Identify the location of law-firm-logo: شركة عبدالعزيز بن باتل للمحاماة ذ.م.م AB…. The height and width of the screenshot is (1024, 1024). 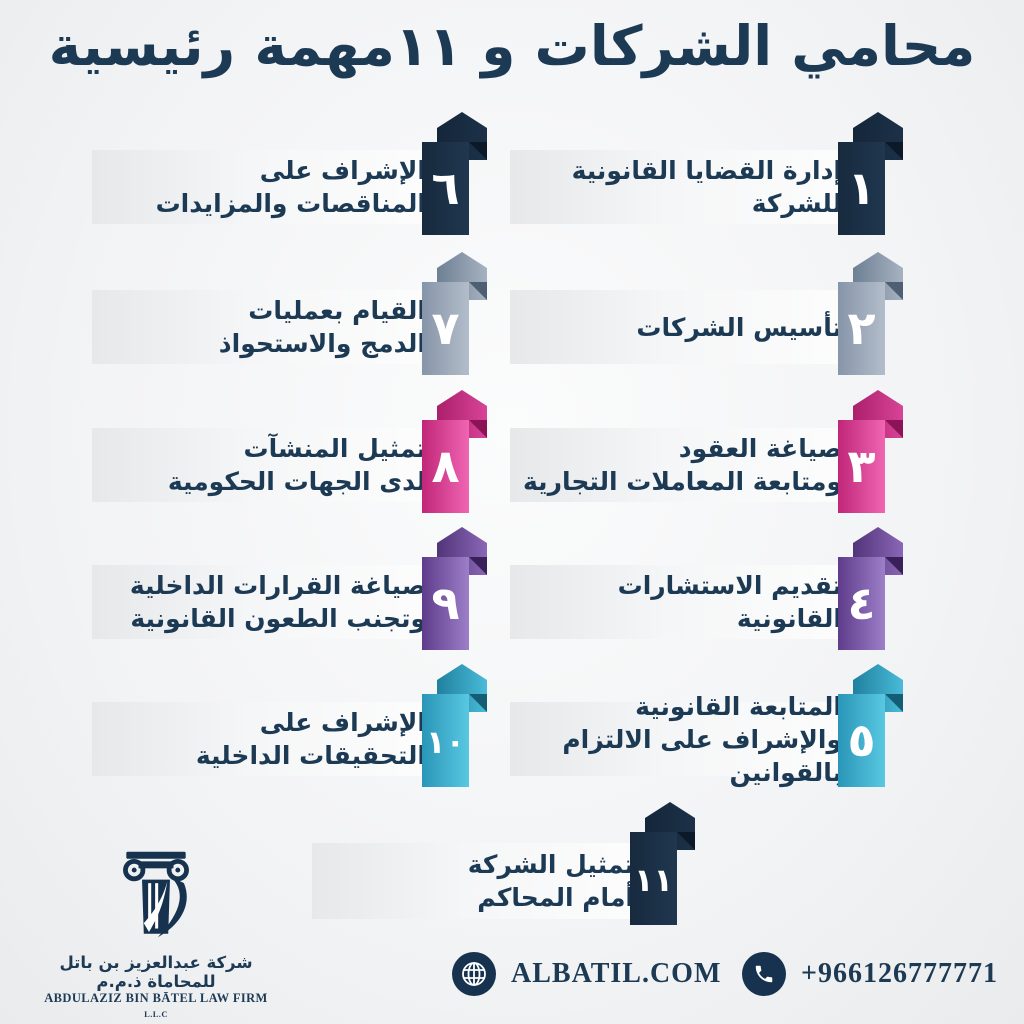
(156, 935).